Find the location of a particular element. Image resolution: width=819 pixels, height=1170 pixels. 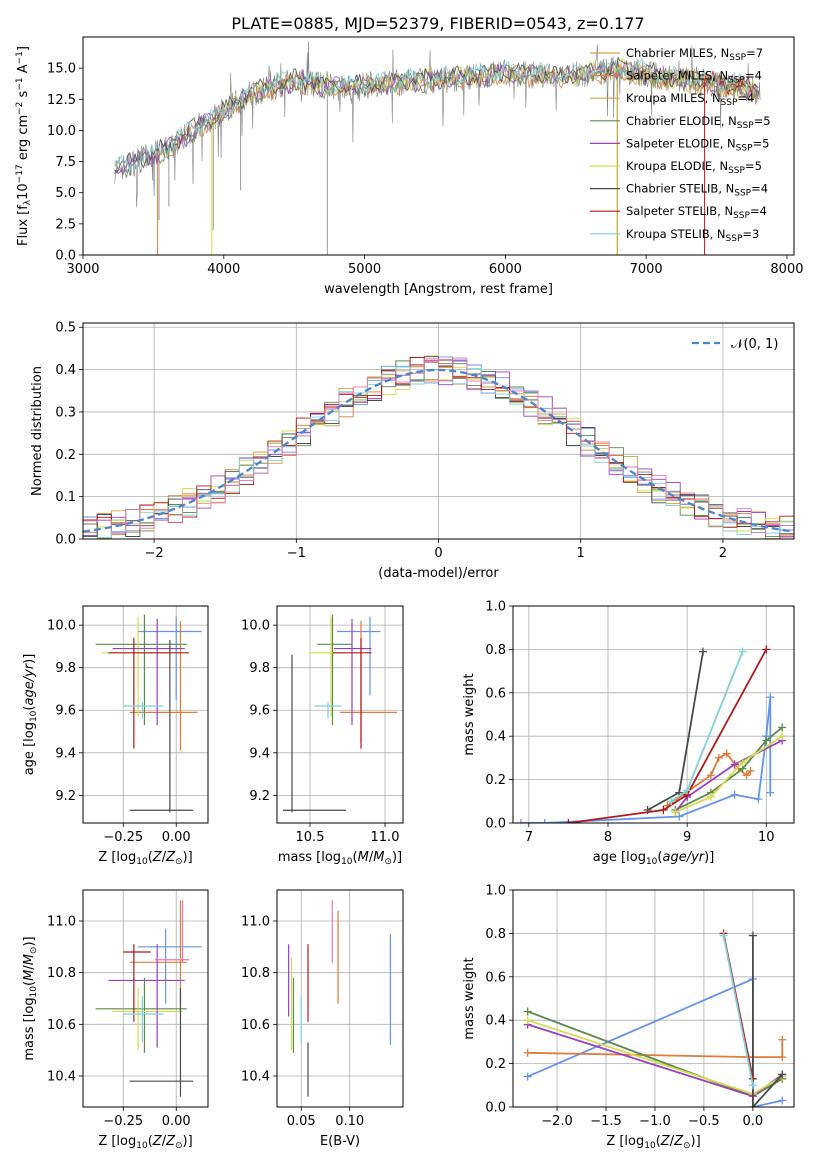

legend-entry: Salpeter STELIB, NSSP=4 is located at coordinates (696, 212).